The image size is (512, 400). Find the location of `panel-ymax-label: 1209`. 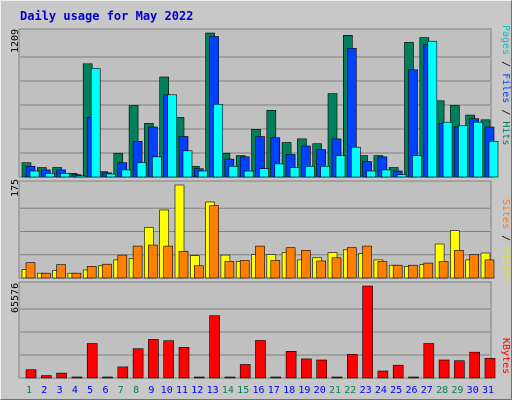

panel-ymax-label: 1209 is located at coordinates (15, 41).